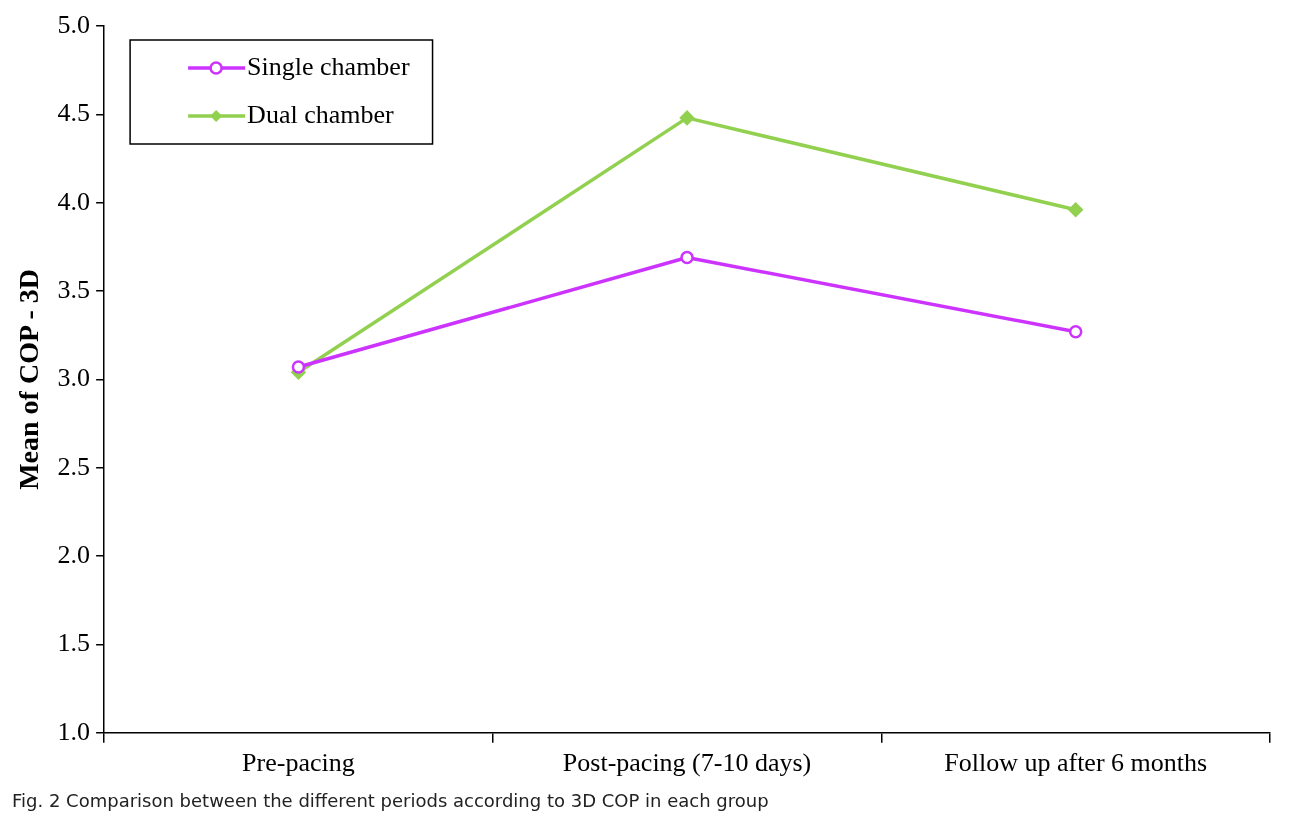 This screenshot has width=1292, height=822. What do you see at coordinates (390, 800) in the screenshot?
I see `caption: Fig. 2 Comparison between the different periods according to 3D COP in each group` at bounding box center [390, 800].